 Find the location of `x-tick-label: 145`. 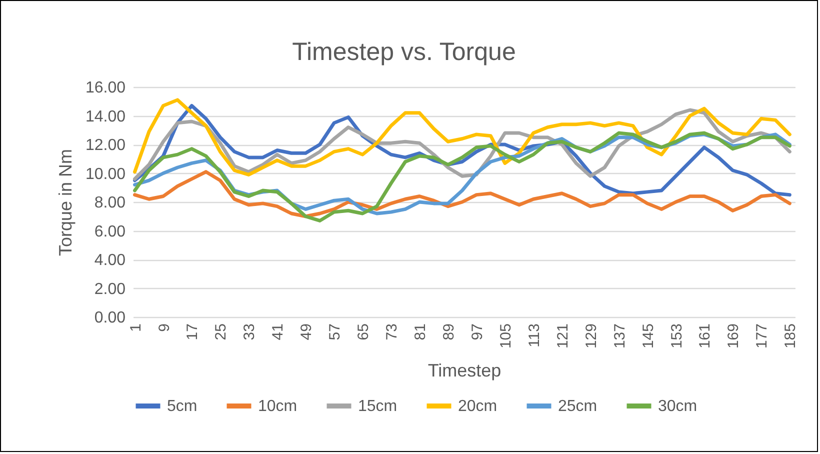

x-tick-label: 145 is located at coordinates (648, 336).